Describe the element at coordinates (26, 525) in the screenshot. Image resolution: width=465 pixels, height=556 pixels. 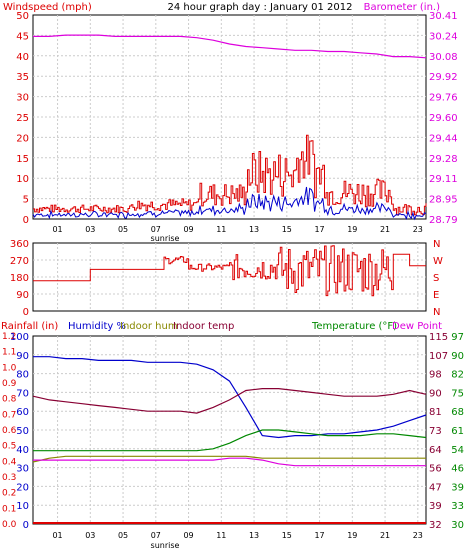
I see `humidity-tick-label: 0` at that location.